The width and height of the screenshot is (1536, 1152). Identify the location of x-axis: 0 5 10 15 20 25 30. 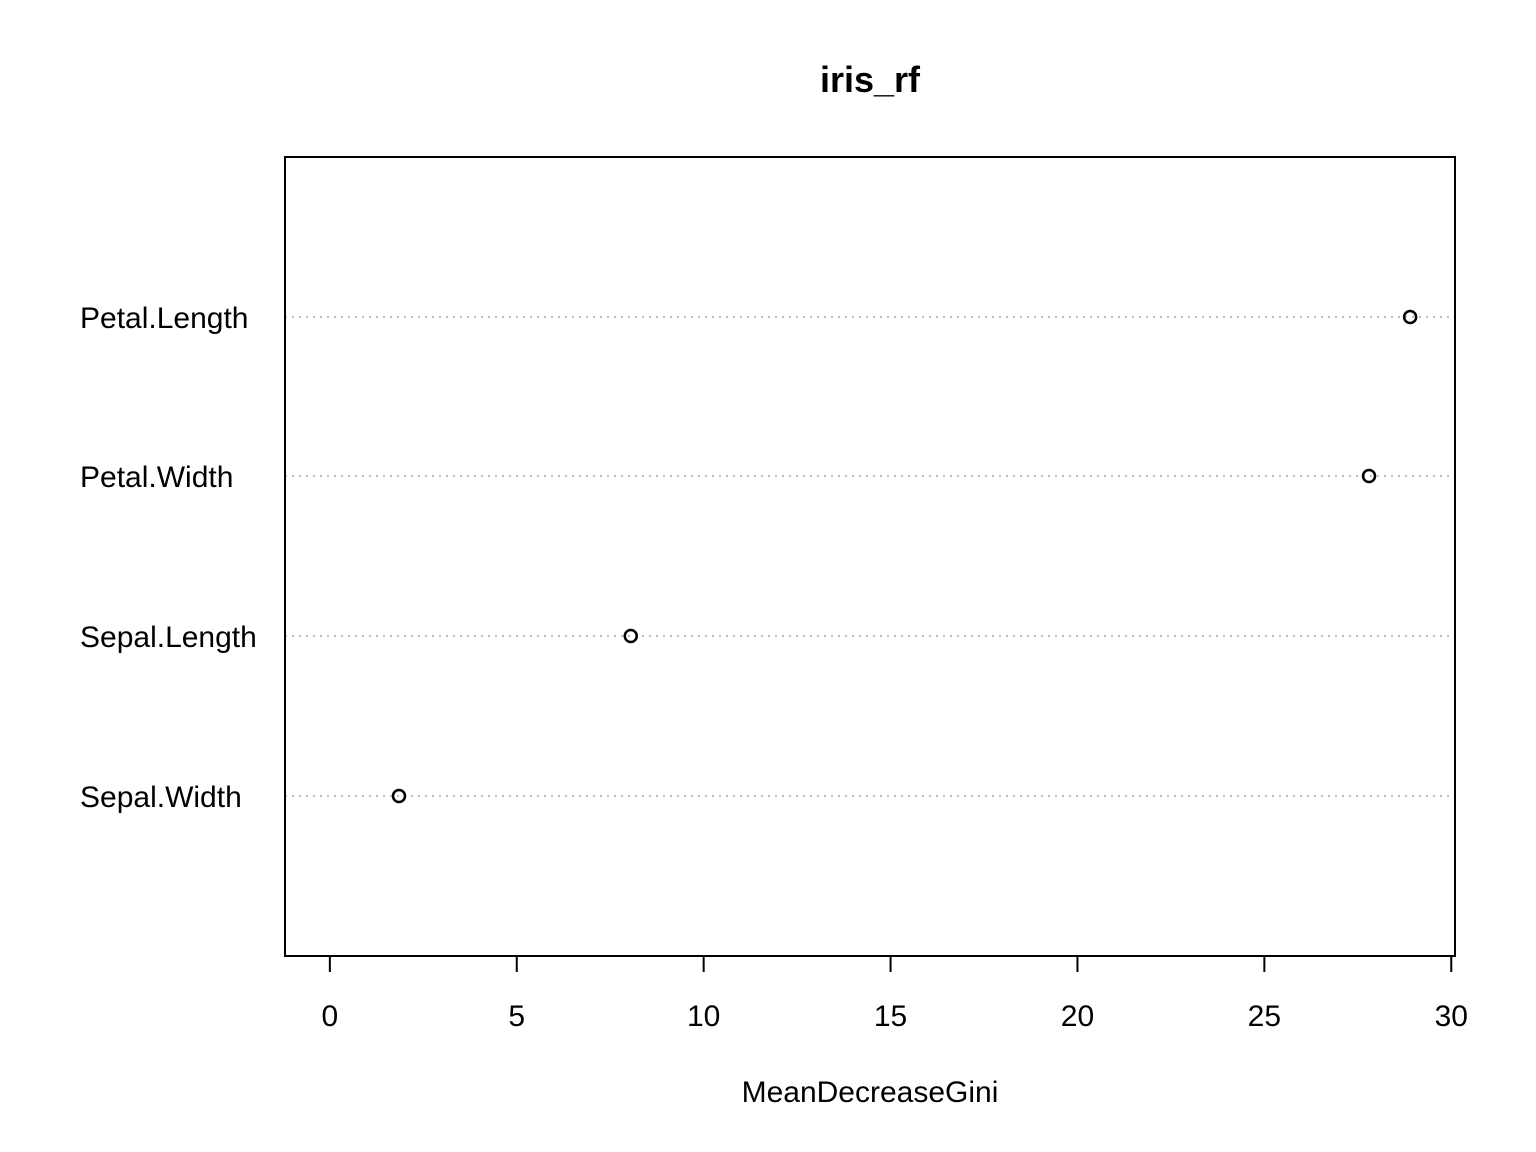
(895, 994).